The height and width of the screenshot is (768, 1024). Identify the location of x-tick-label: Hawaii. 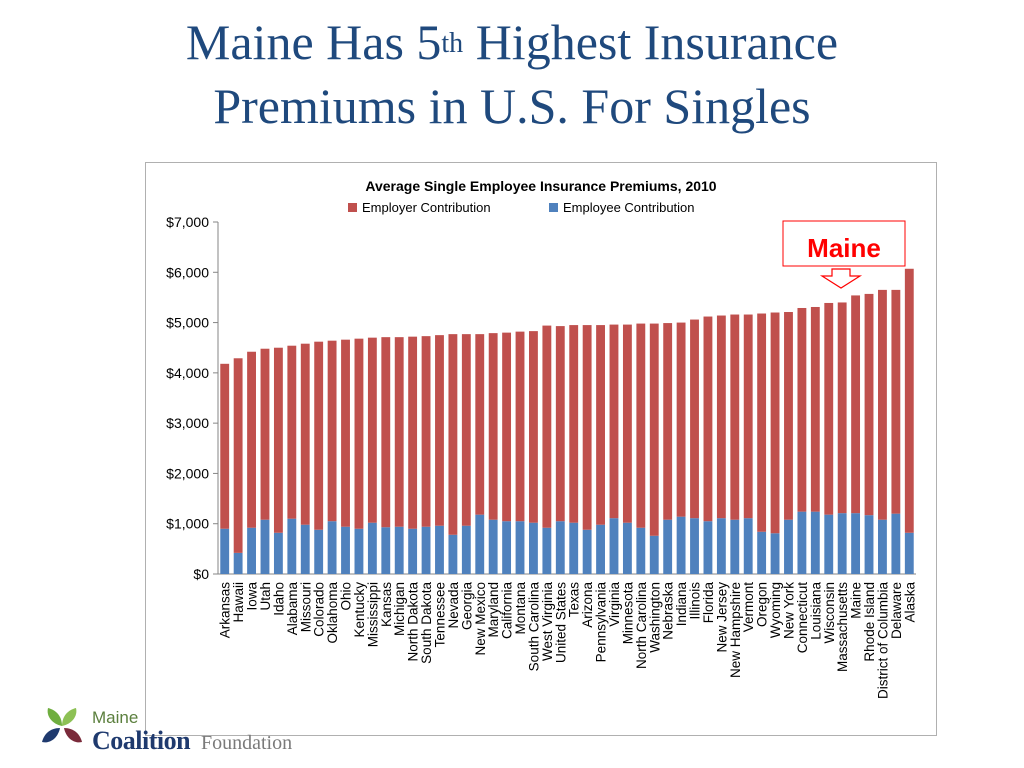
(238, 602).